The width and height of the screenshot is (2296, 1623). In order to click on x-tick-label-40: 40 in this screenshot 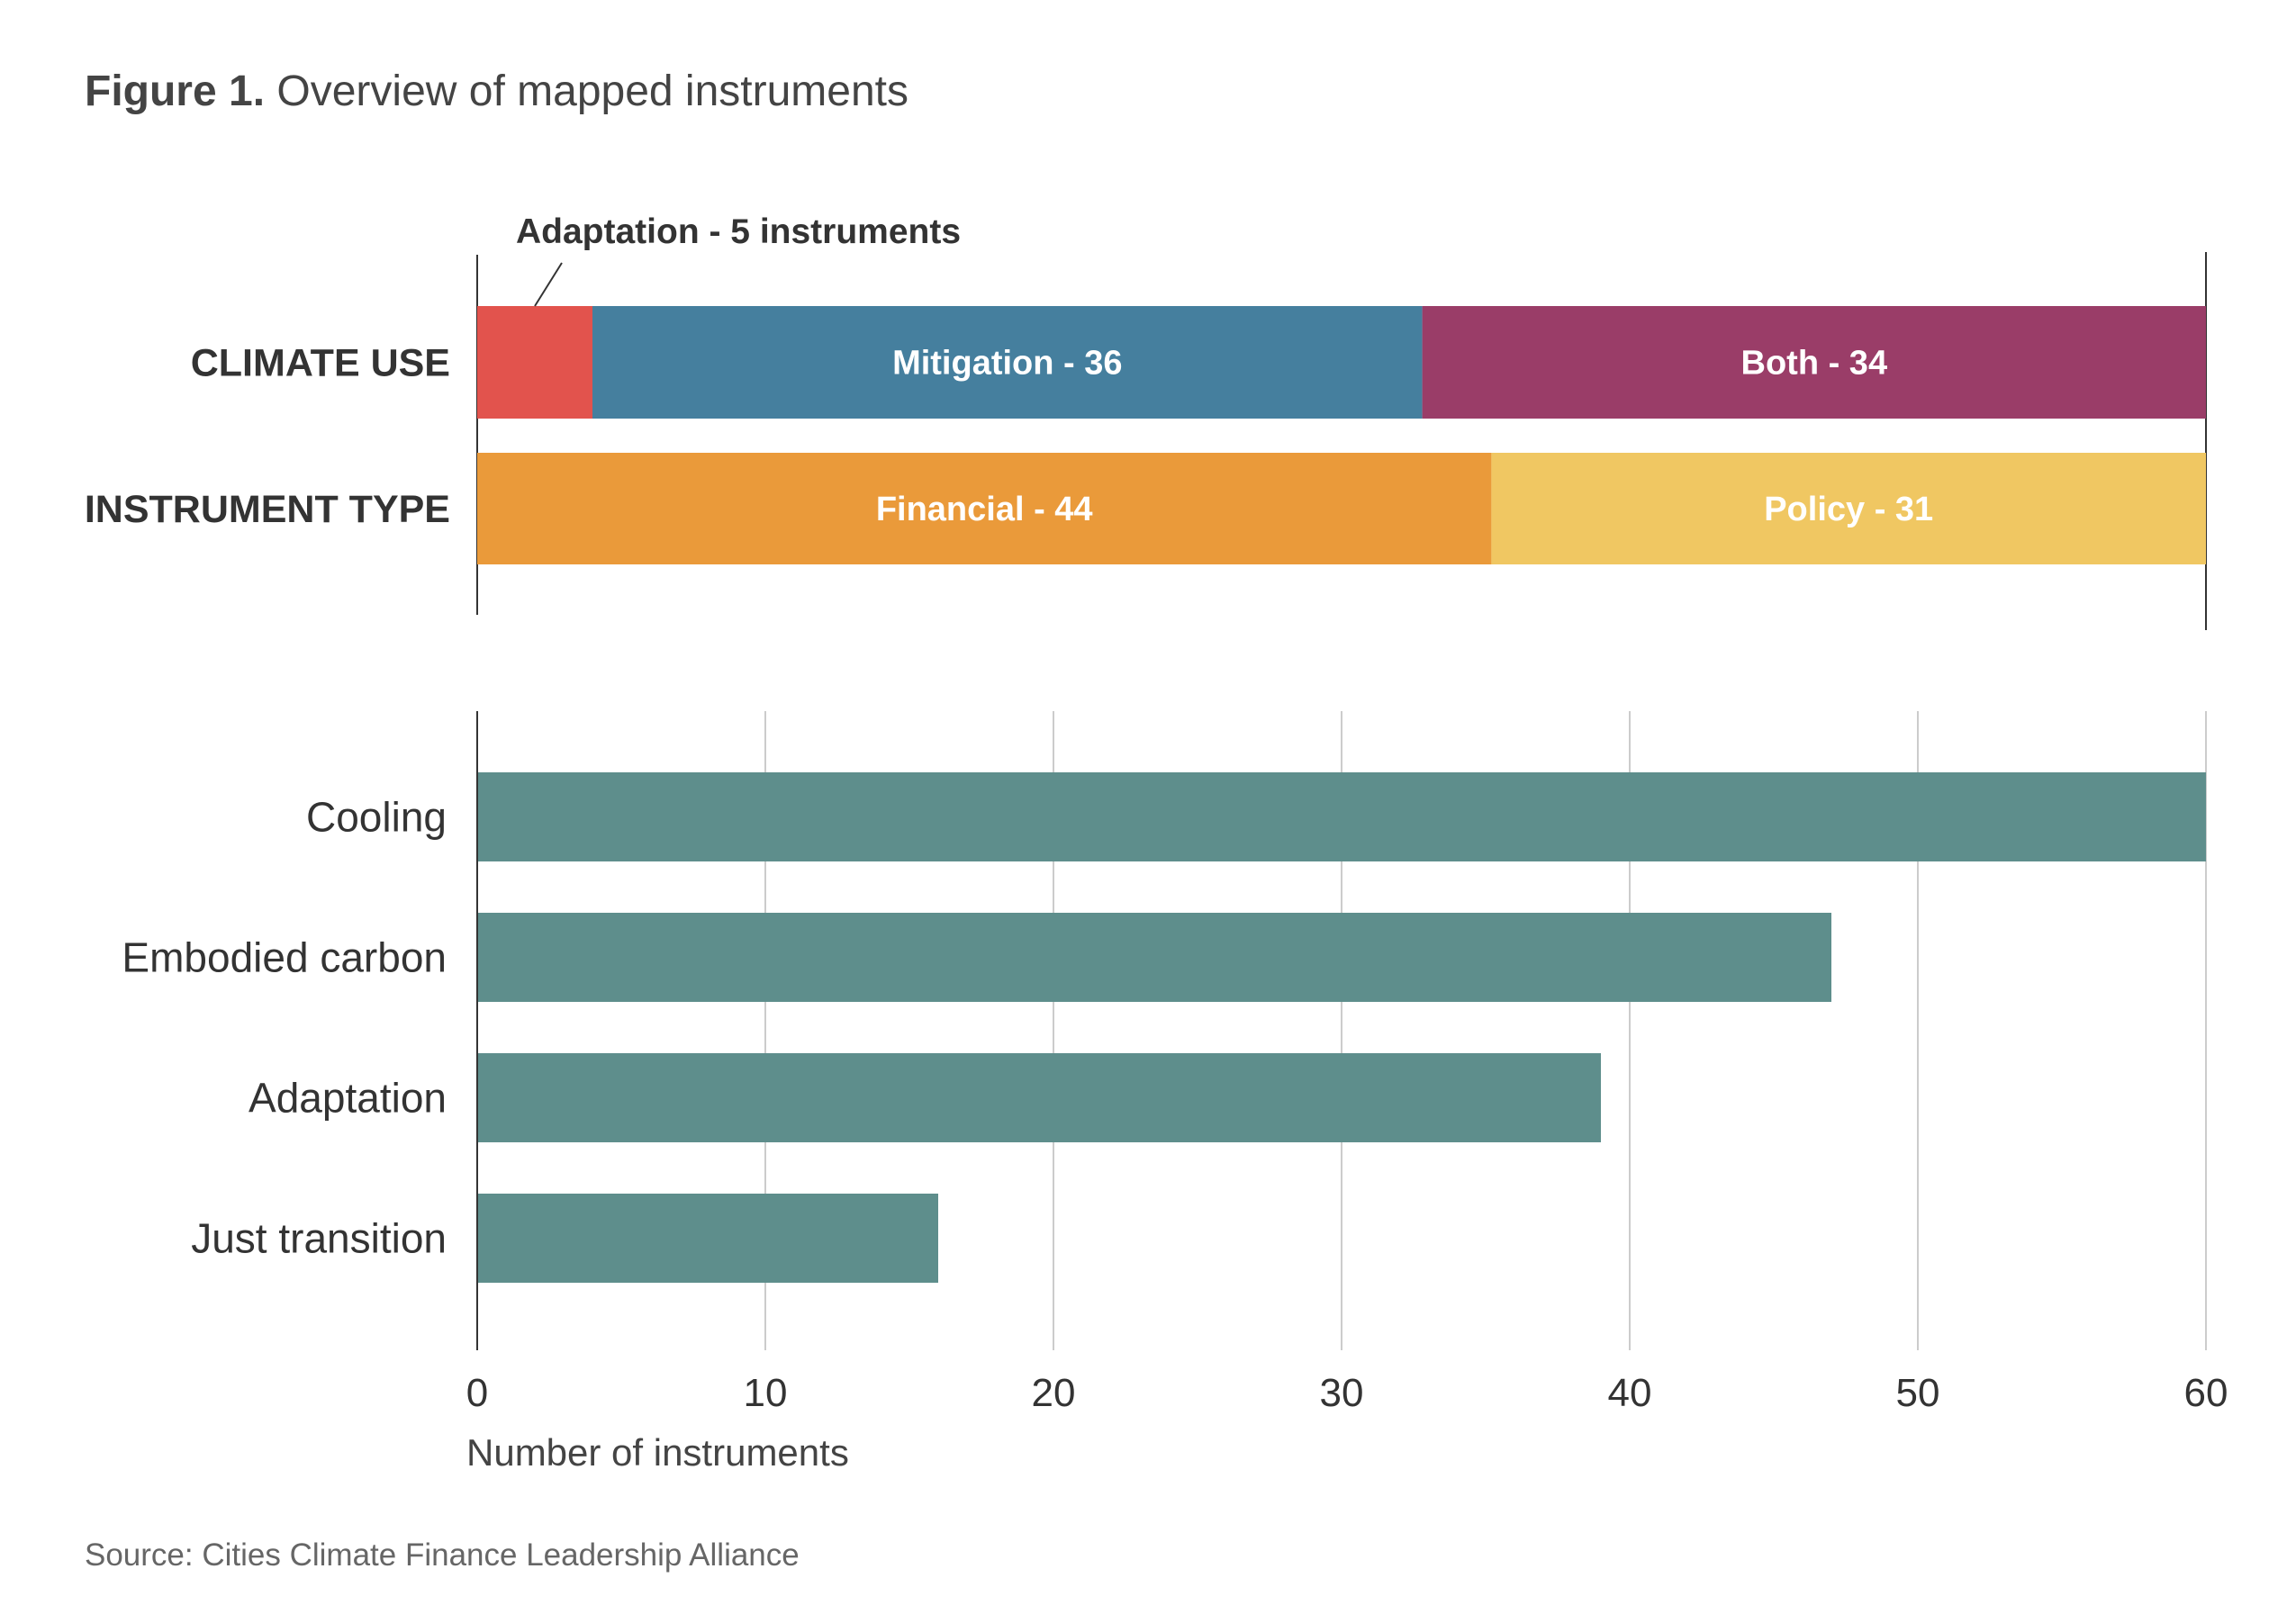, I will do `click(1630, 1393)`.